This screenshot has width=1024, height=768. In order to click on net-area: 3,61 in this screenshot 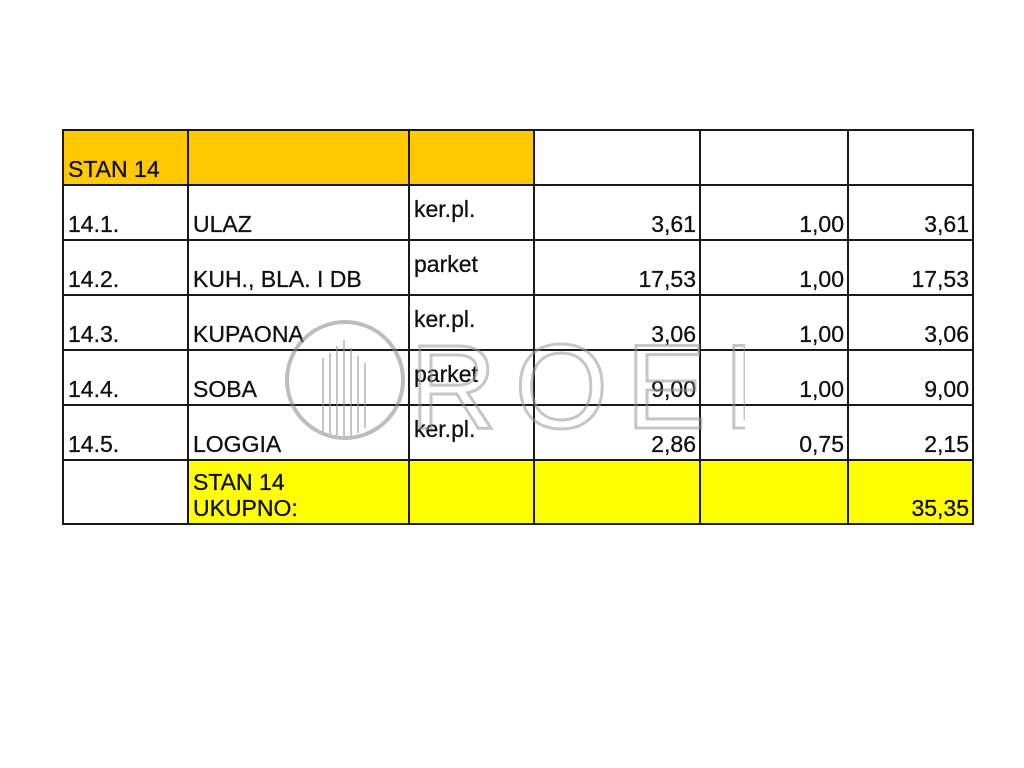, I will do `click(910, 212)`.